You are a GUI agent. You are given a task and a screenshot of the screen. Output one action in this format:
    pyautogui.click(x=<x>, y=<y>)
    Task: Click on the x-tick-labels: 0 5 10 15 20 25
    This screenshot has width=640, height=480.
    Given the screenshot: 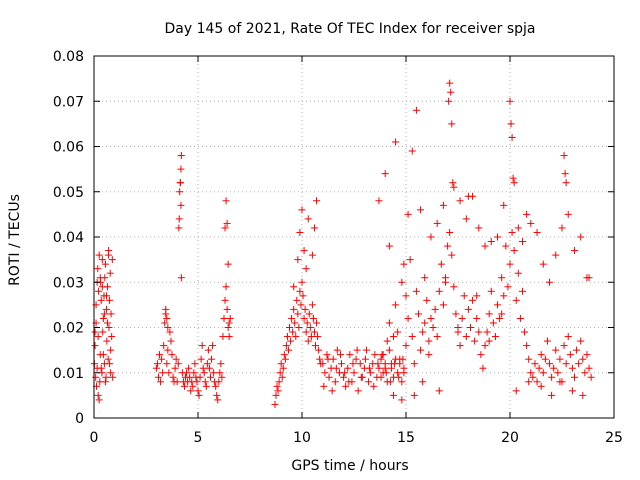 What is the action you would take?
    pyautogui.click(x=356, y=438)
    